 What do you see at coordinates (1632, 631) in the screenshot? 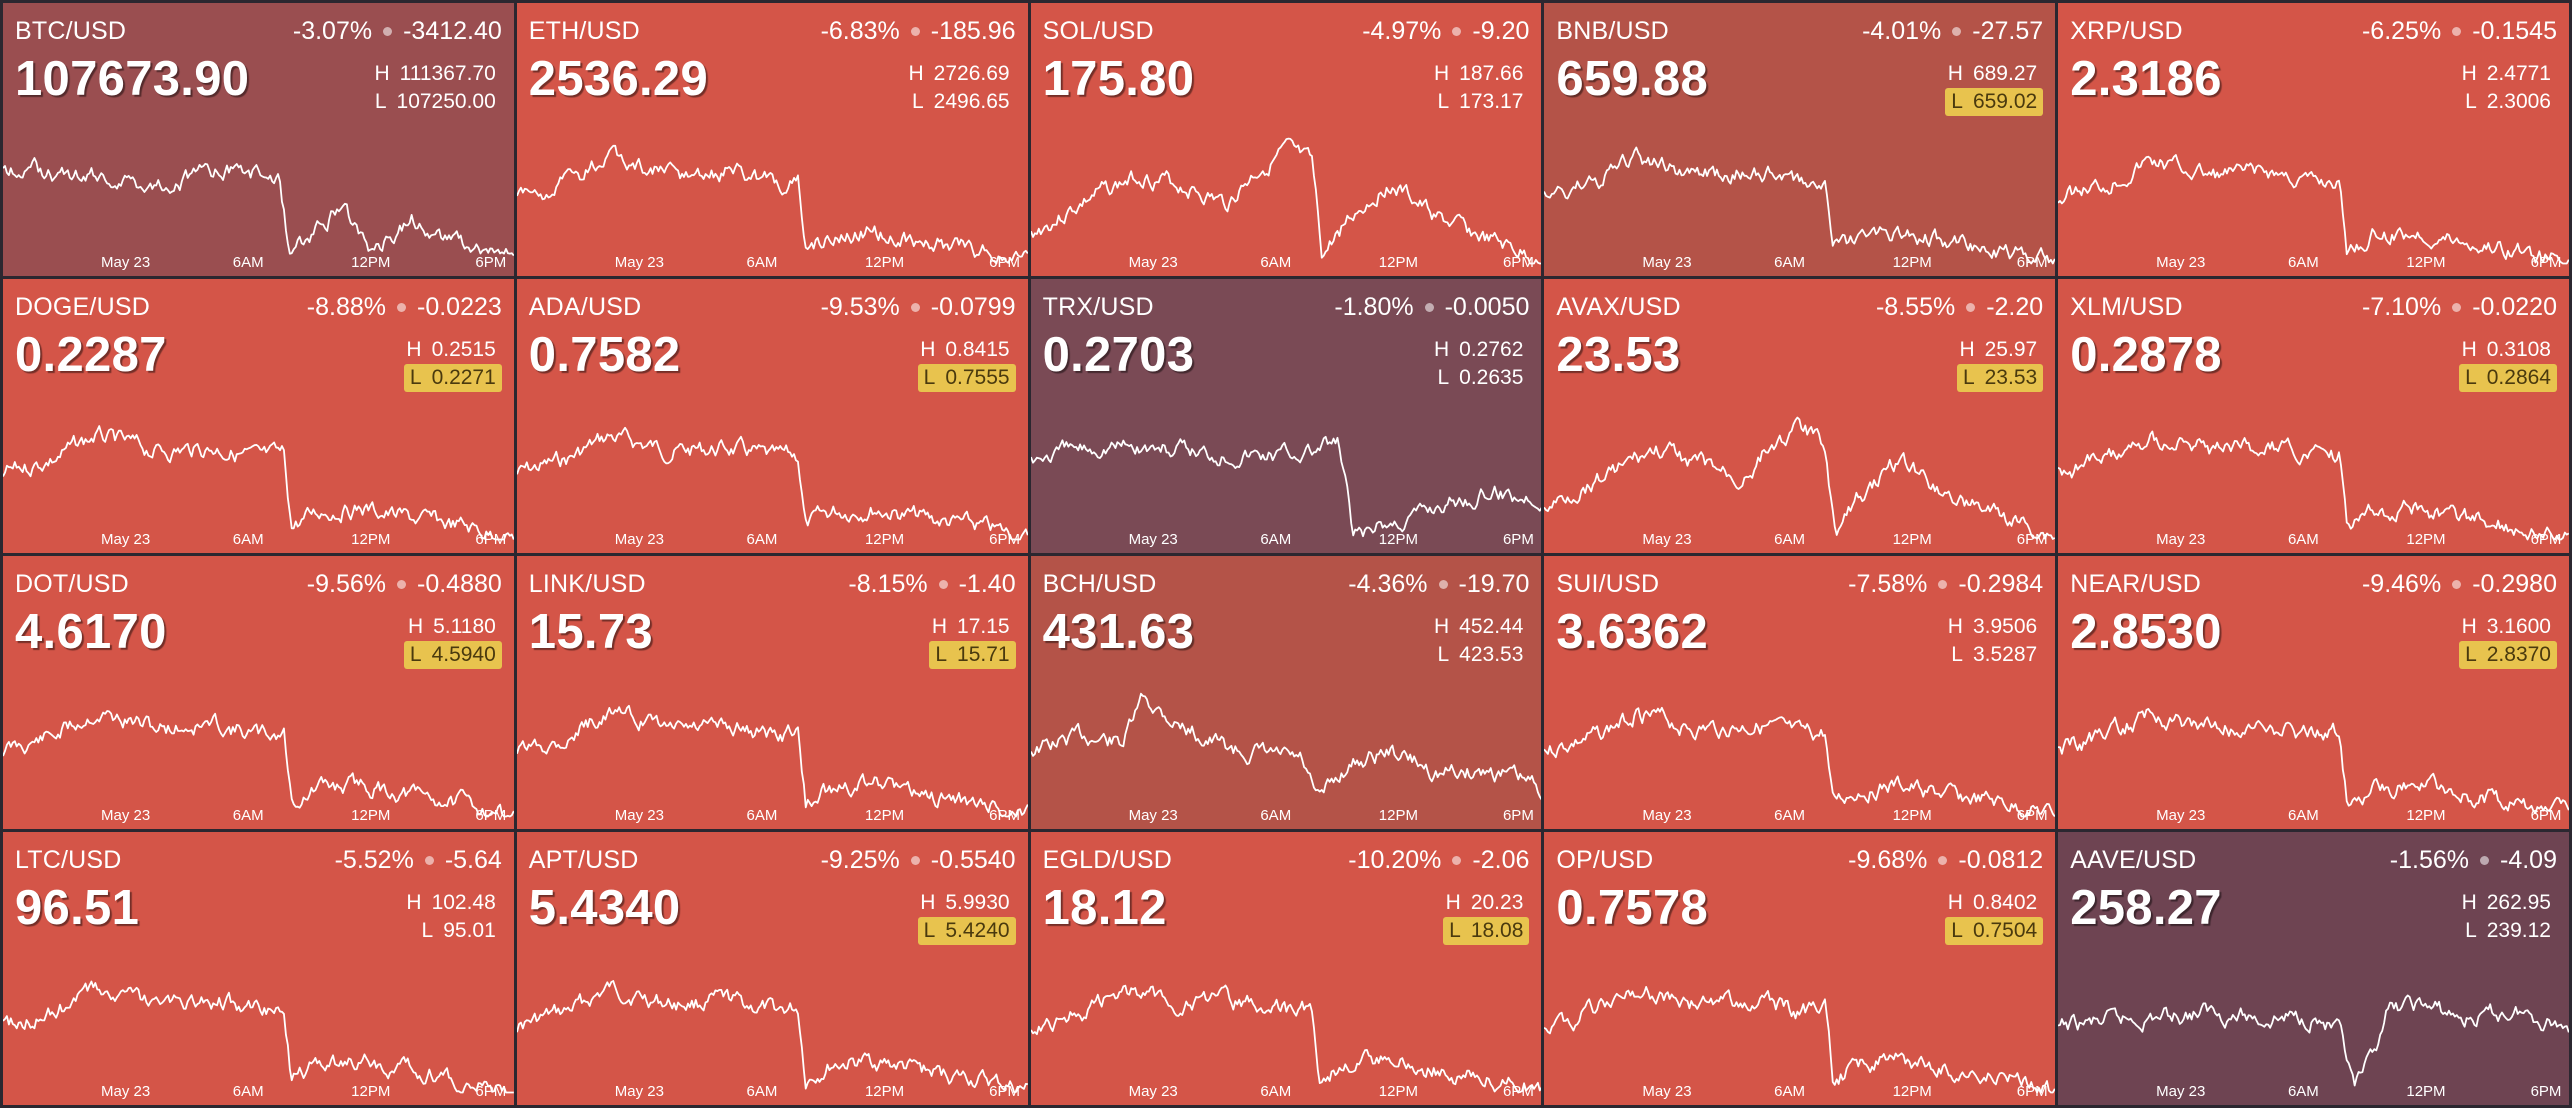
I see `ticker-price: 3.6362` at bounding box center [1632, 631].